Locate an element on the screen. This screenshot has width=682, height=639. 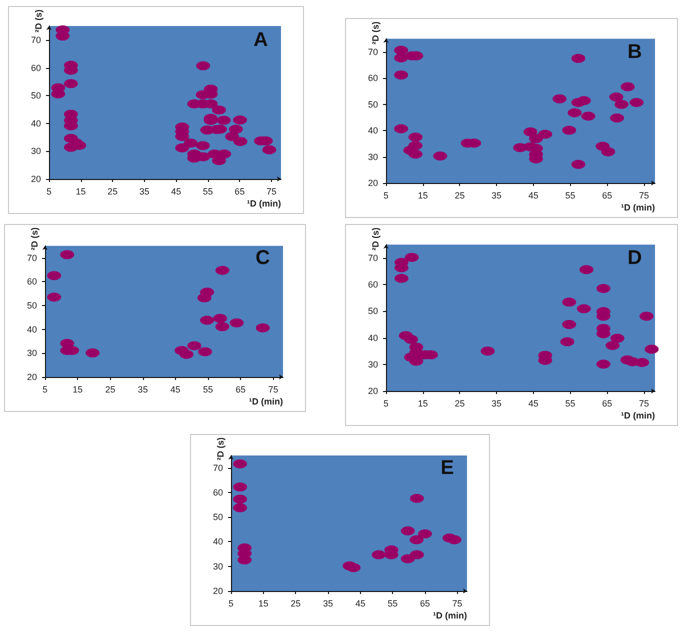
chart-title: D is located at coordinates (635, 258).